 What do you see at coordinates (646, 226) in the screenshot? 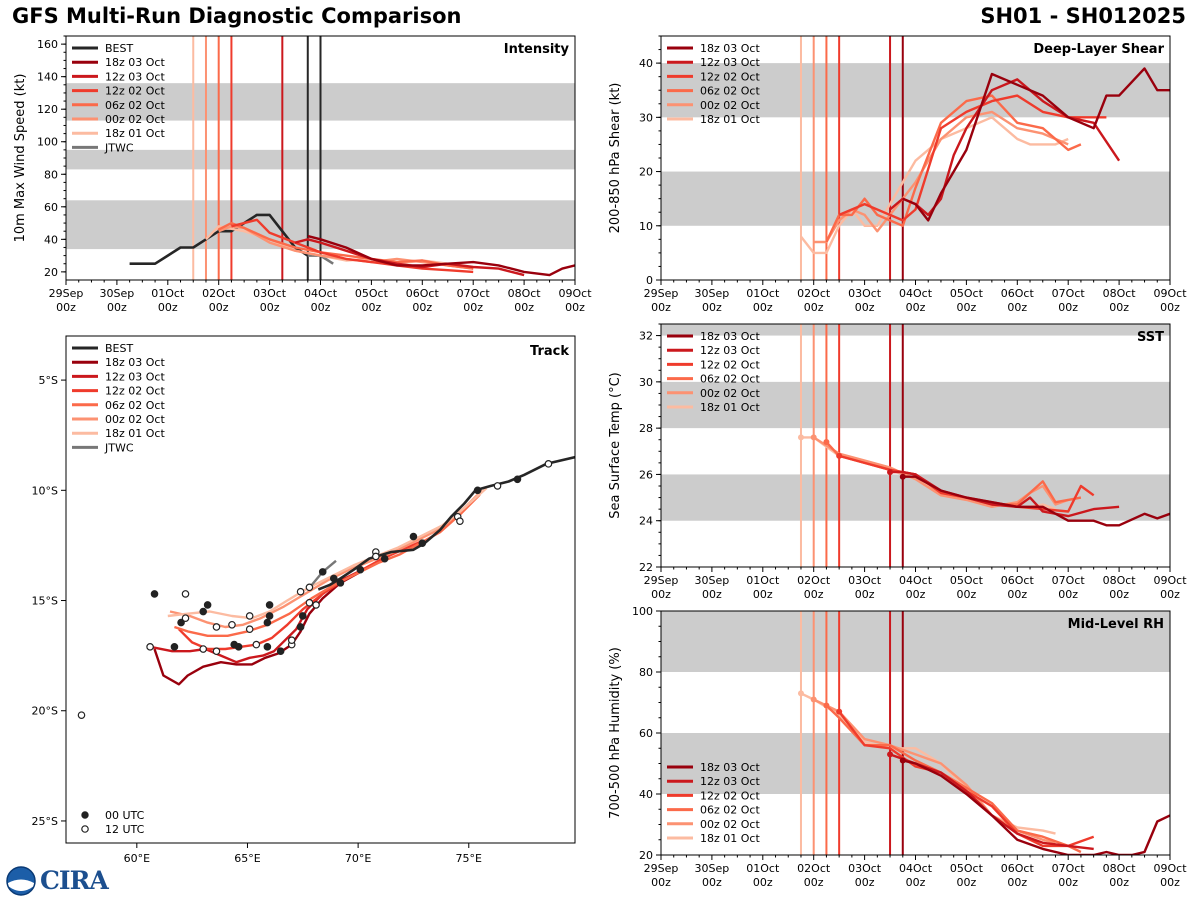
I see `shear-ytick-label: 10` at bounding box center [646, 226].